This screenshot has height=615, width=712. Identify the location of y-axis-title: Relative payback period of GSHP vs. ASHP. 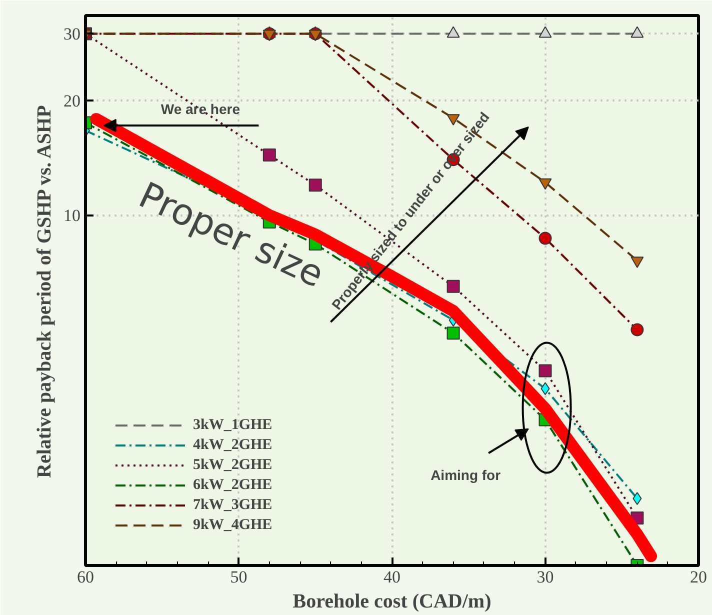
(45, 291).